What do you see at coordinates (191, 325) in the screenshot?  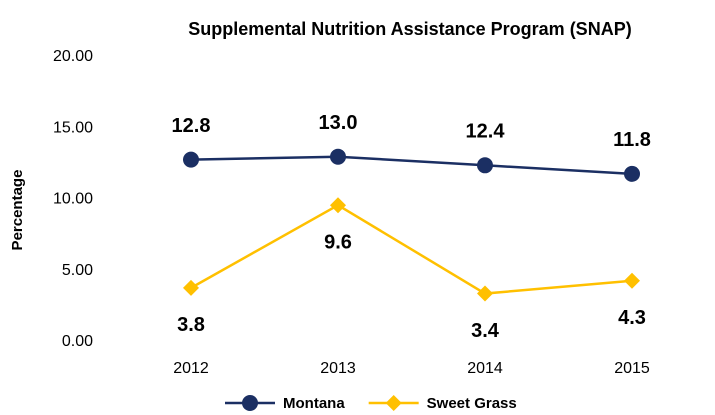 I see `data-label: 3.8` at bounding box center [191, 325].